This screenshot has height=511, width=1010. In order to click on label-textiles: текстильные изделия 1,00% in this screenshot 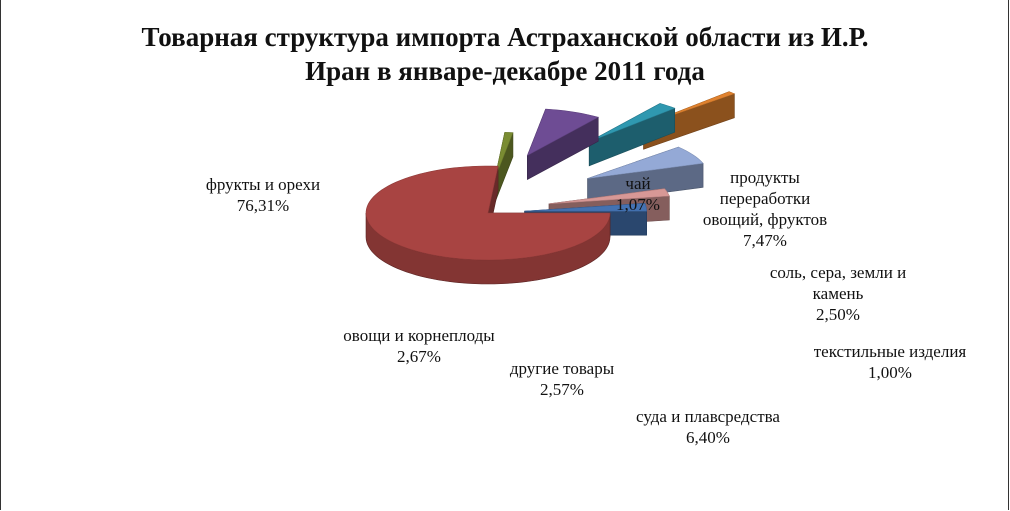, I will do `click(890, 362)`.